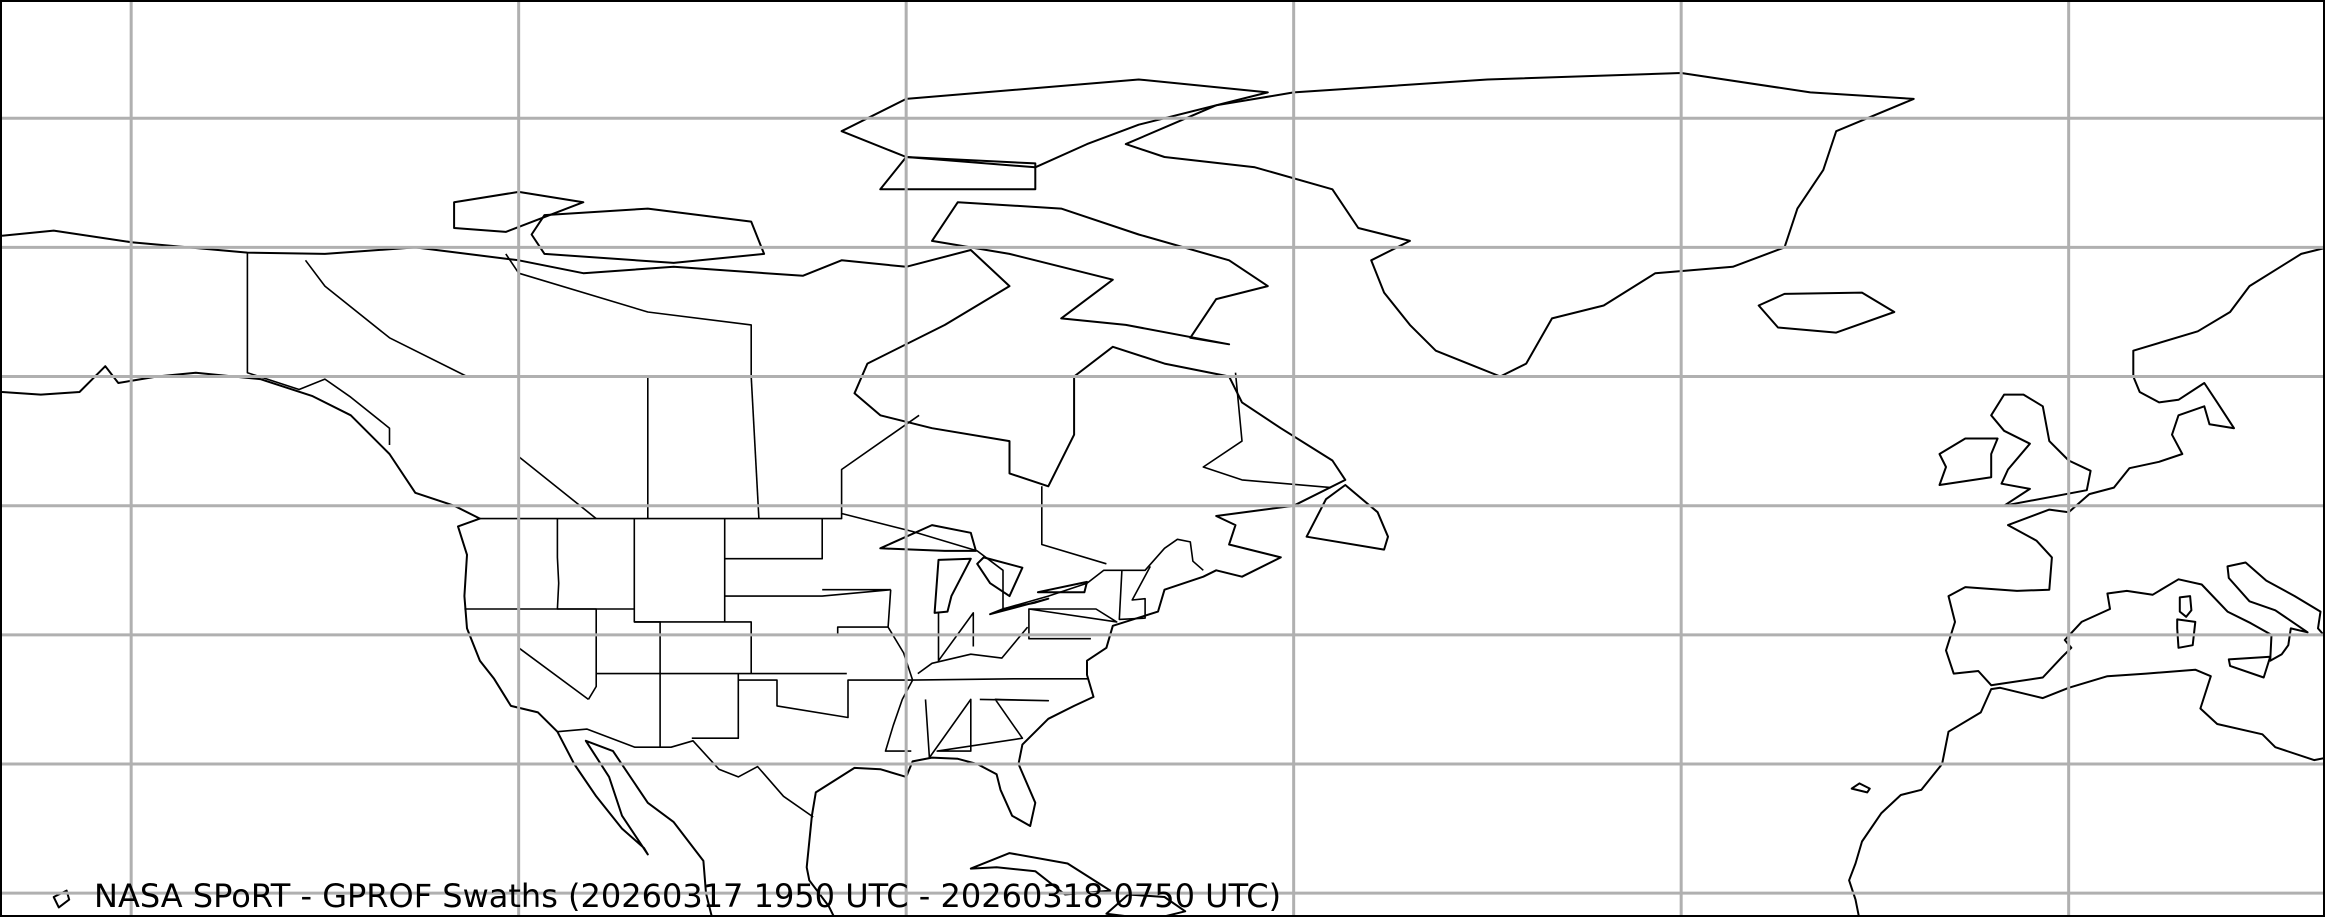  What do you see at coordinates (2085, 791) in the screenshot?
I see `africa-coastline` at bounding box center [2085, 791].